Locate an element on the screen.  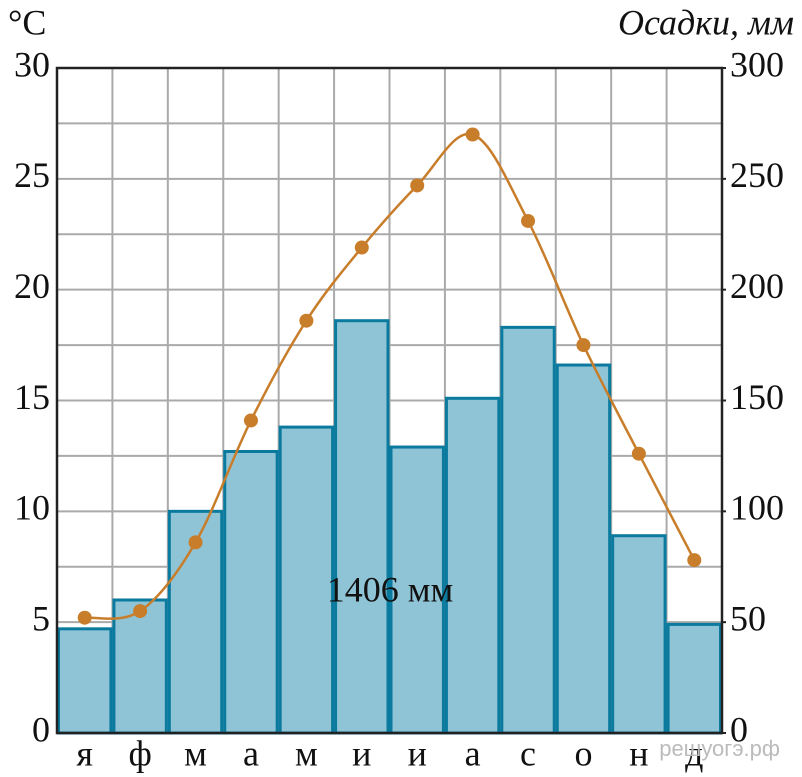
y2-tick-label: 250 is located at coordinates (757, 175).